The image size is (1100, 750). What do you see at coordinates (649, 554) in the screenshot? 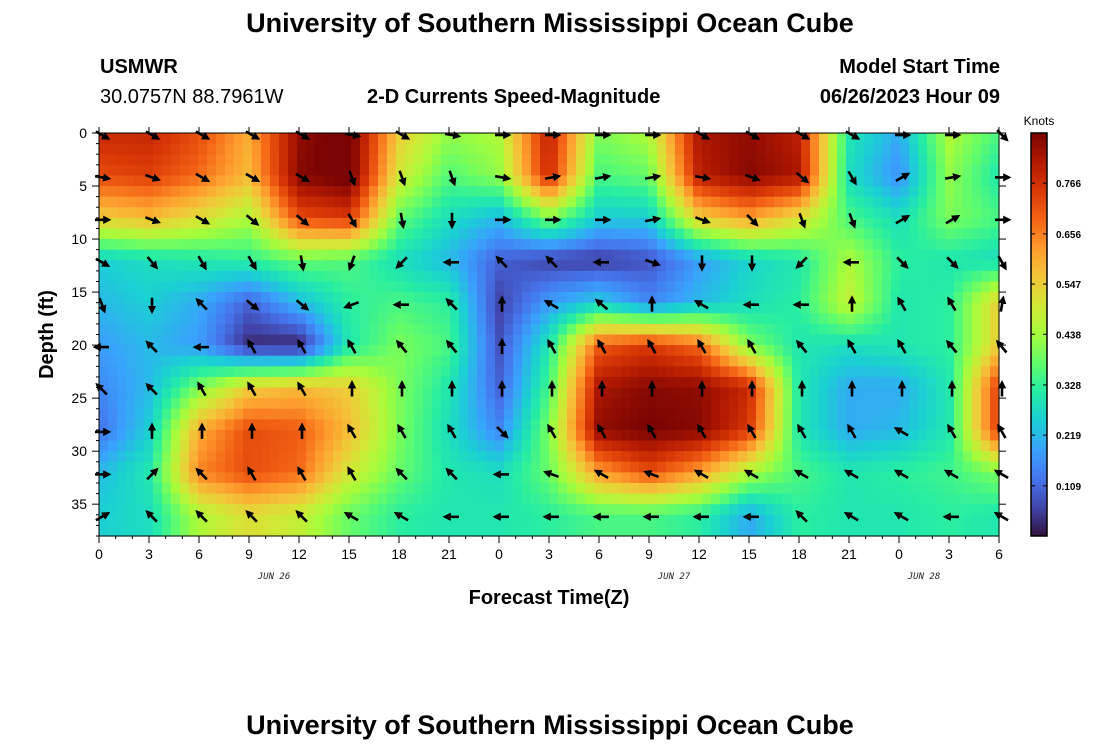
I see `x-tick-label: 9` at bounding box center [649, 554].